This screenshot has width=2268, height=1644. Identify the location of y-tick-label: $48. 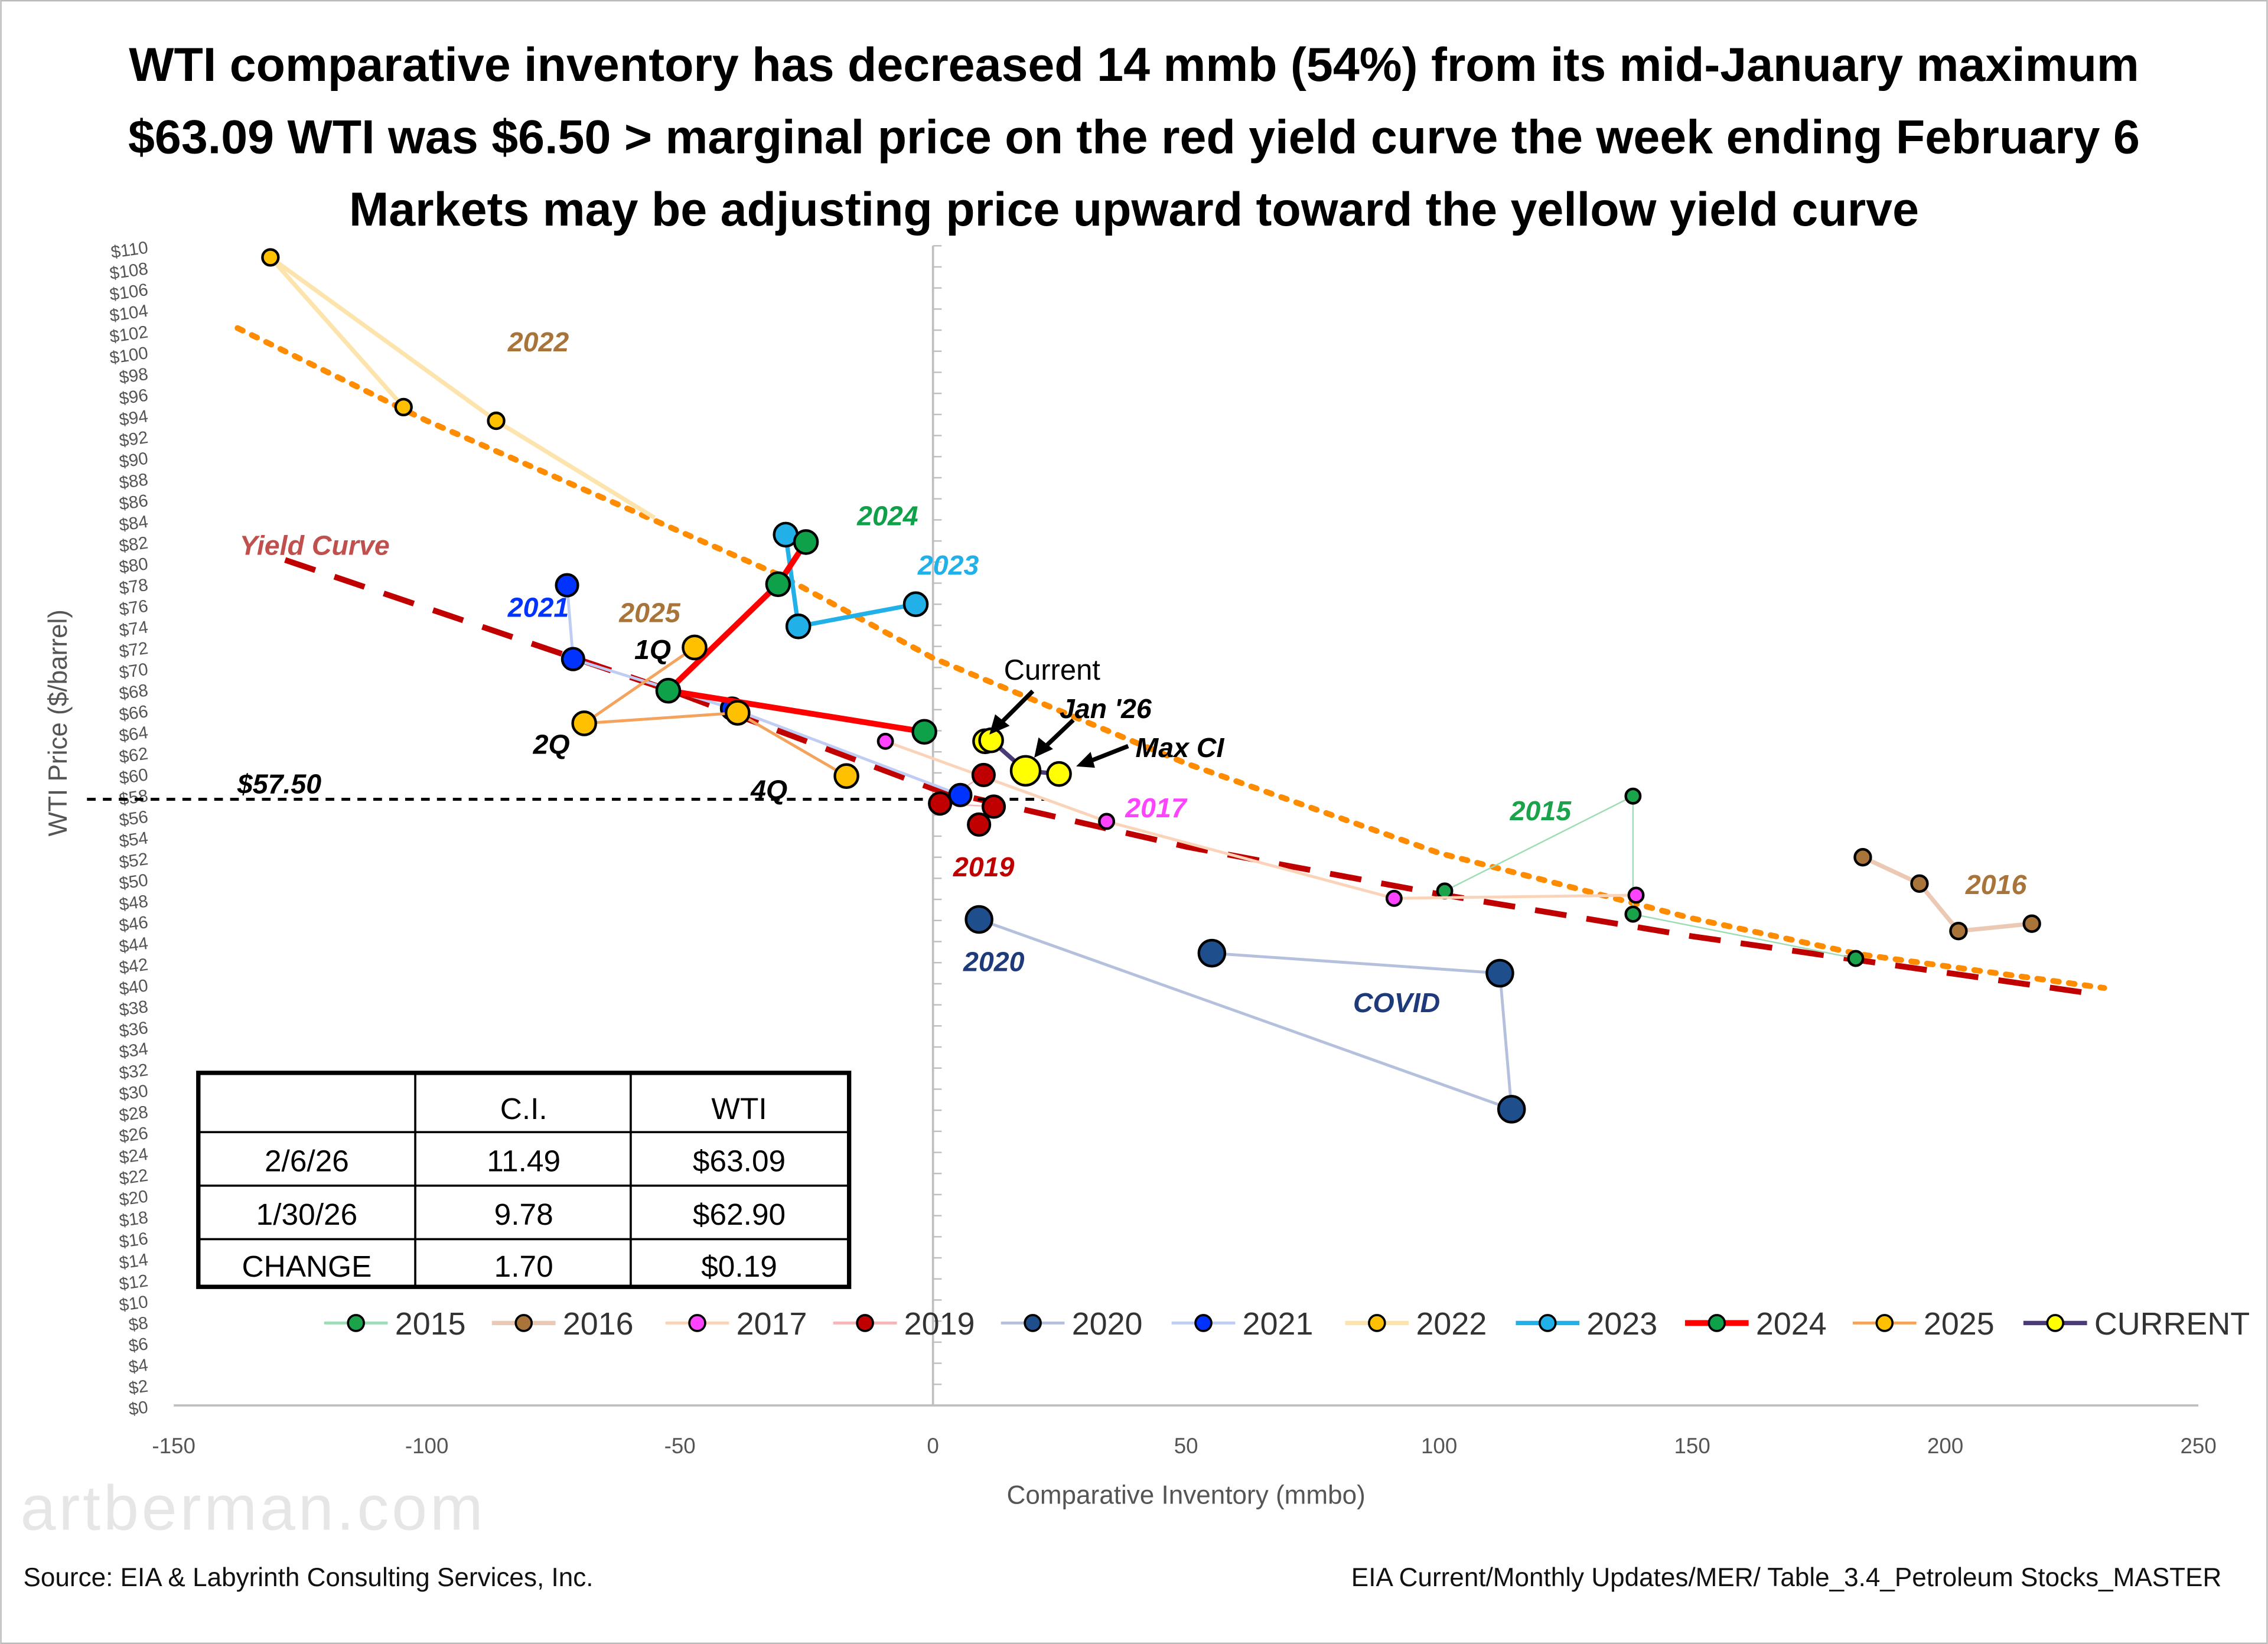
(133, 903).